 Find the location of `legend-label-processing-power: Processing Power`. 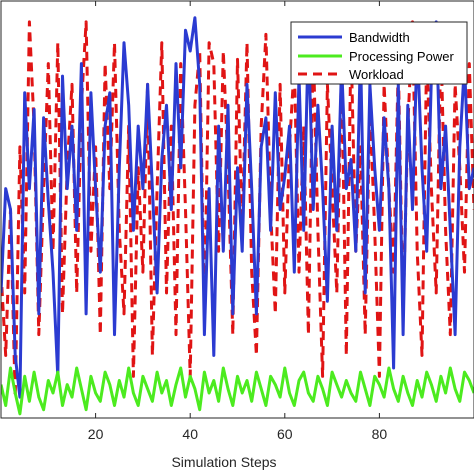

legend-label-processing-power: Processing Power is located at coordinates (401, 56).